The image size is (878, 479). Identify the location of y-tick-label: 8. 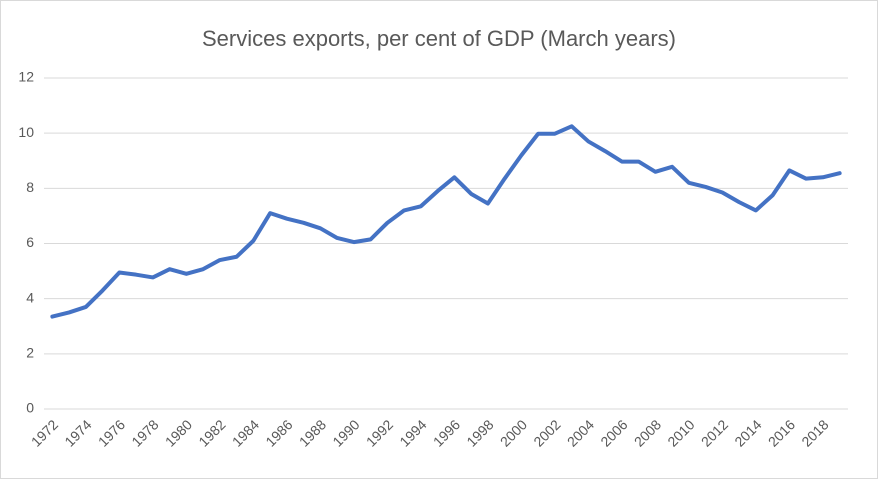
(30, 187).